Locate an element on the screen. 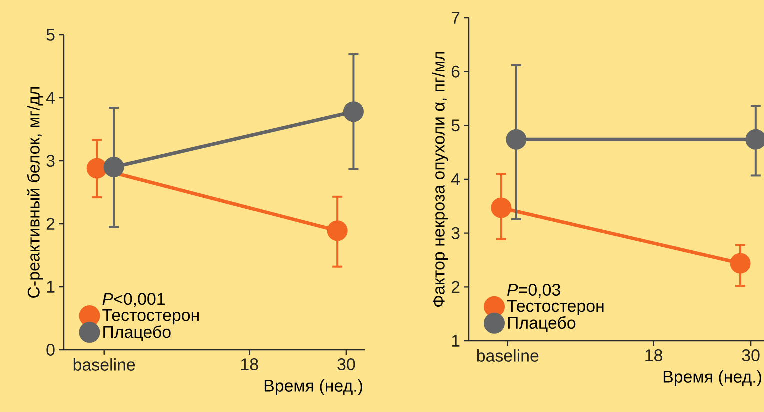  y-axis-title: С-реактивный белок, мг/дл is located at coordinates (35, 192).